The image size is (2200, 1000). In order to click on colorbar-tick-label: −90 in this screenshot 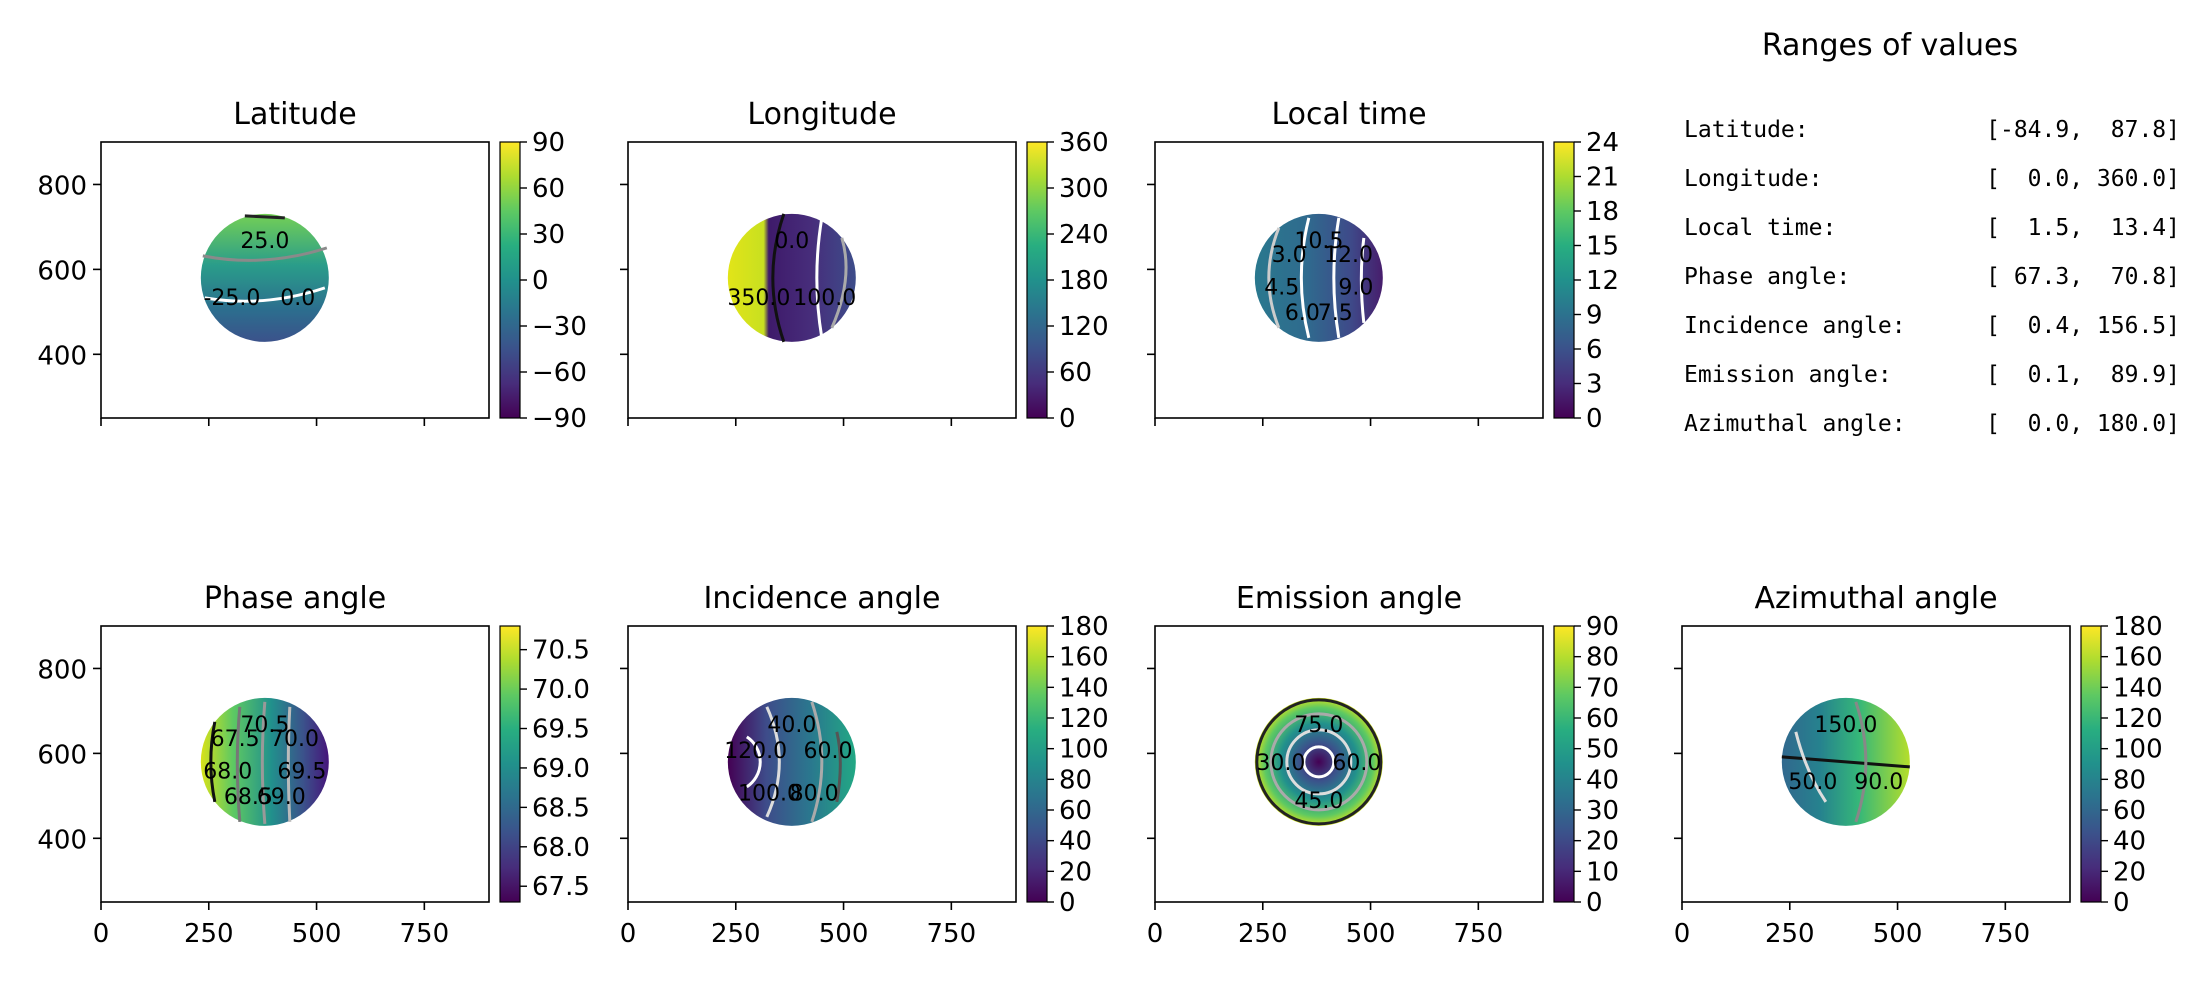, I will do `click(559, 419)`.